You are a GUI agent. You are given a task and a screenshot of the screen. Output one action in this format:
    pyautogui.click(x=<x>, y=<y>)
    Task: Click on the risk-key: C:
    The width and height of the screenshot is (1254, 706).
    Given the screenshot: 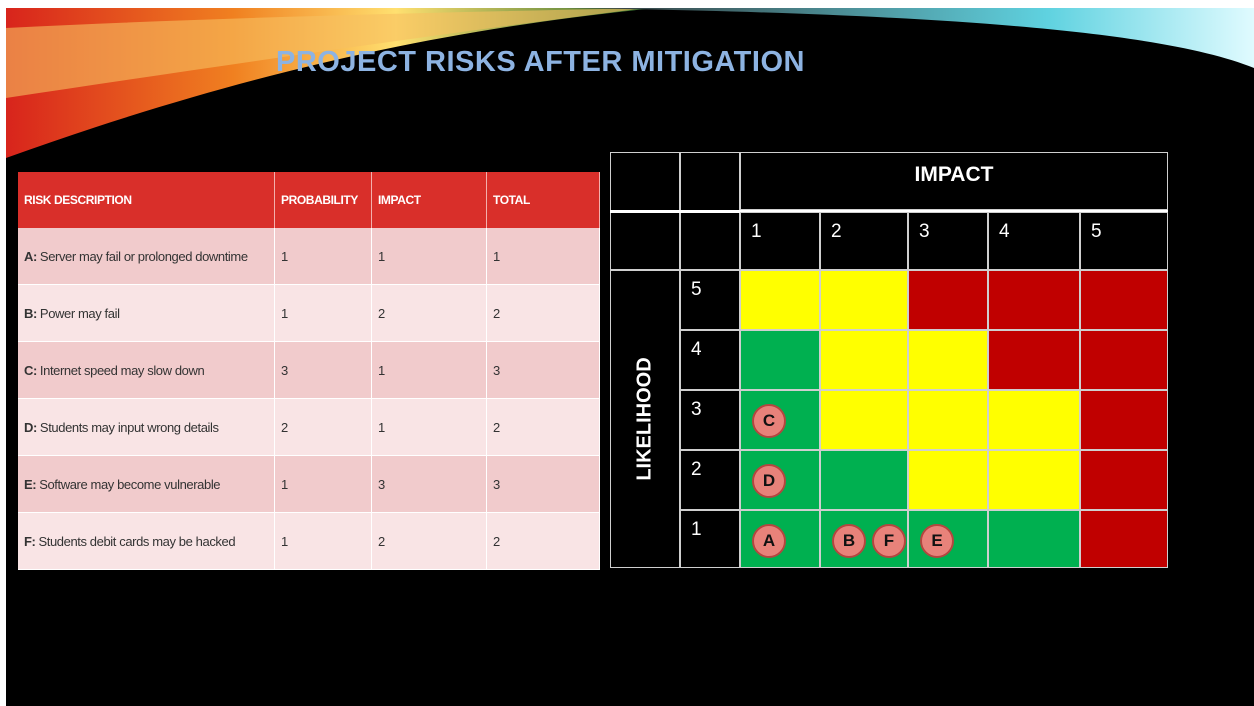 What is the action you would take?
    pyautogui.click(x=30, y=370)
    